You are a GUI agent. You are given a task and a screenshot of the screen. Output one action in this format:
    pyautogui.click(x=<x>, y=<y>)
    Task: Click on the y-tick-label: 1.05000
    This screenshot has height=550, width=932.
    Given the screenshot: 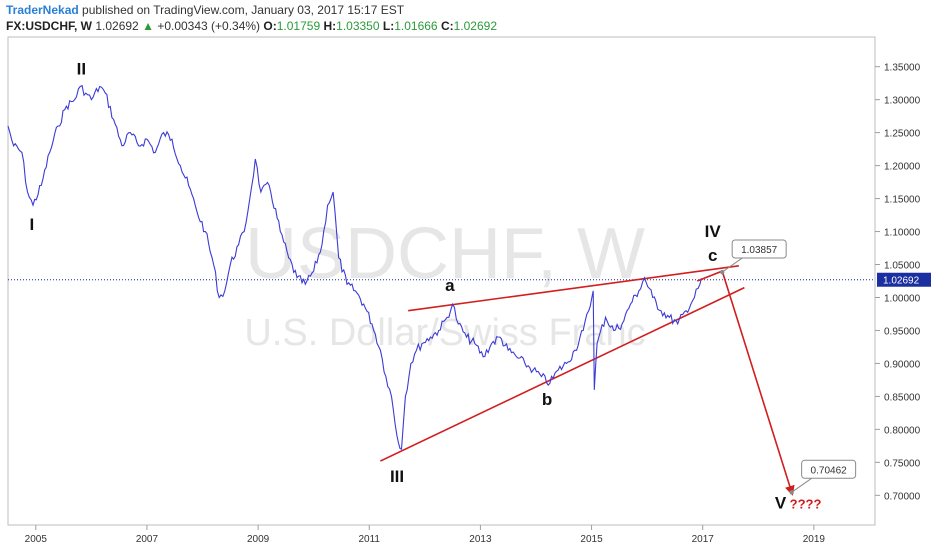 What is the action you would take?
    pyautogui.click(x=902, y=266)
    